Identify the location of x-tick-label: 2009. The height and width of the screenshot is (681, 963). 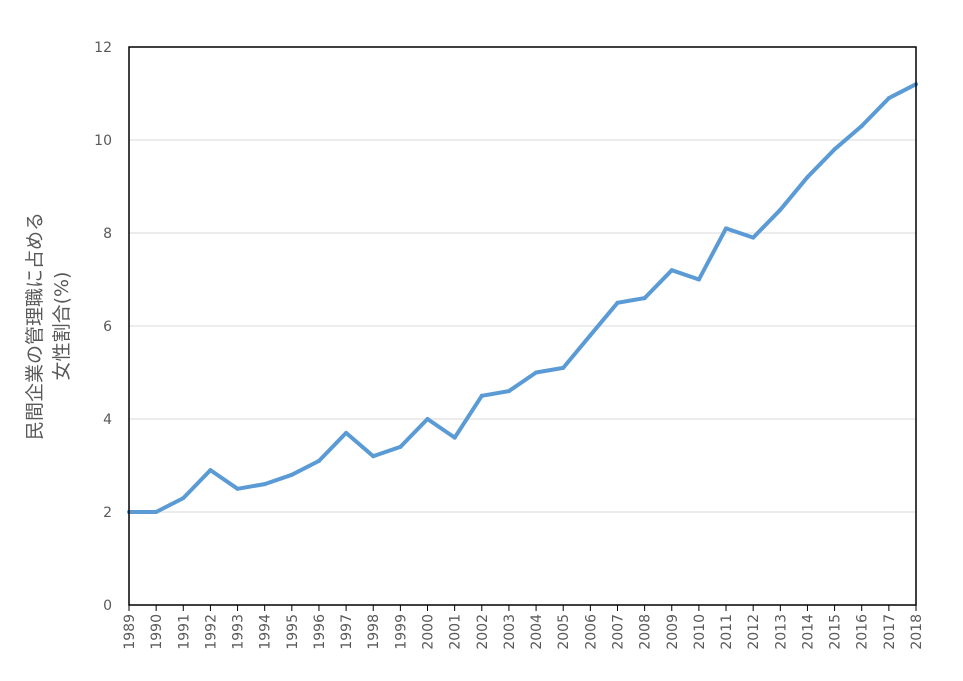
(673, 632).